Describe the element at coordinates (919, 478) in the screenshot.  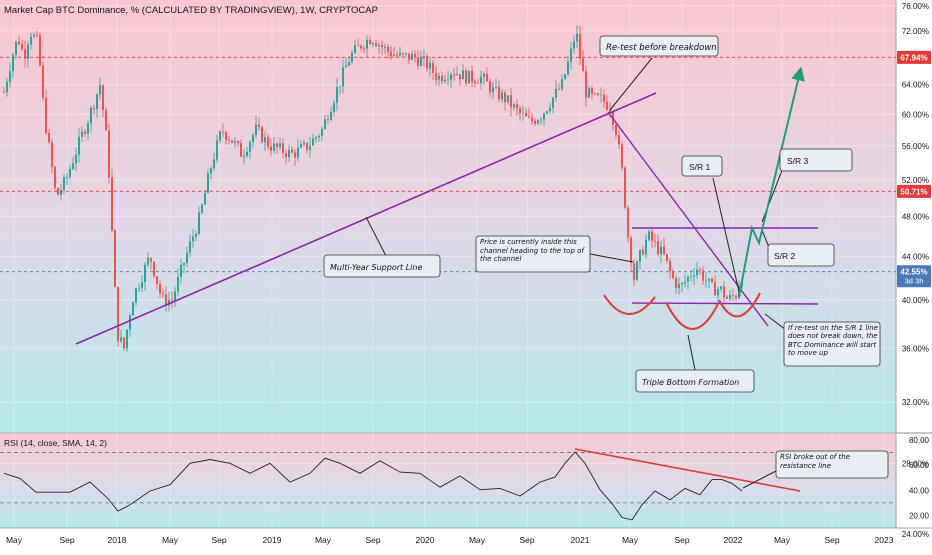
I see `rsi-axis-labels: 80.00 60.00 40.00 20.00` at that location.